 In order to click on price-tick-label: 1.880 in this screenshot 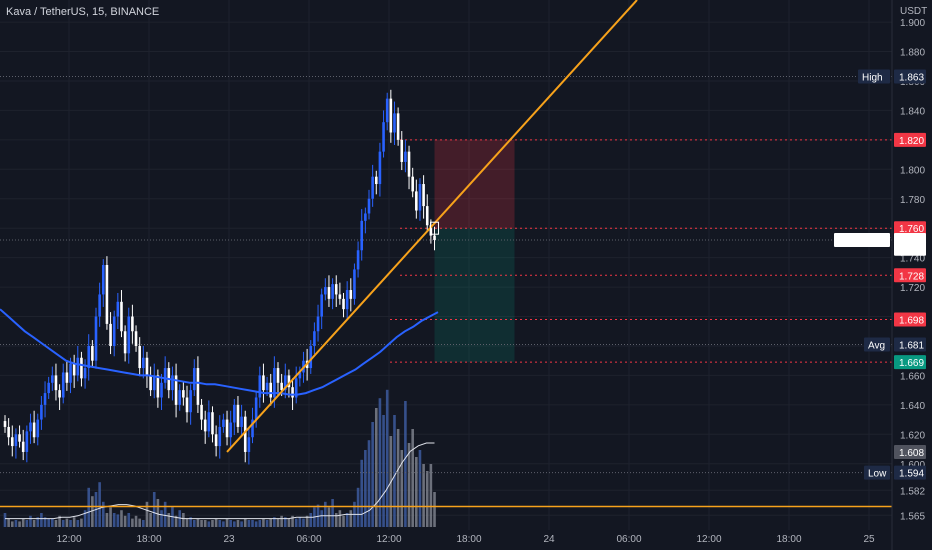, I will do `click(912, 53)`.